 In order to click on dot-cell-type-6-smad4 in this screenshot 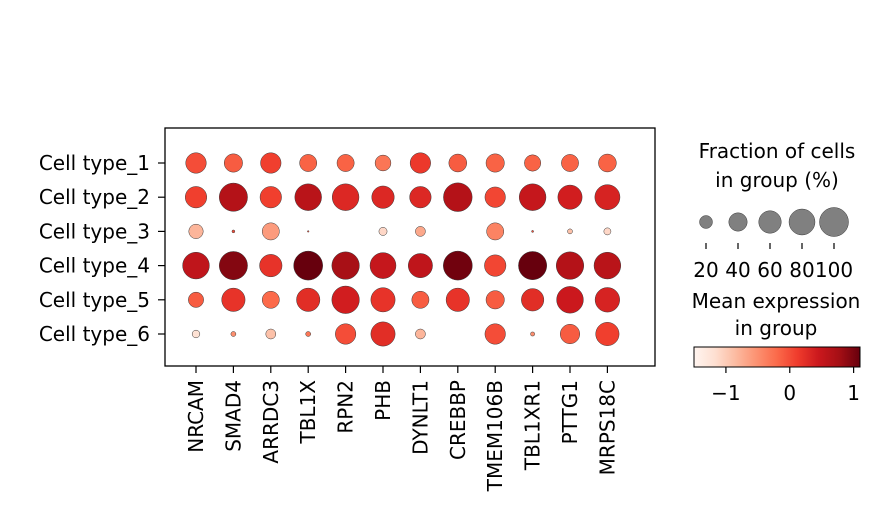, I will do `click(233, 334)`.